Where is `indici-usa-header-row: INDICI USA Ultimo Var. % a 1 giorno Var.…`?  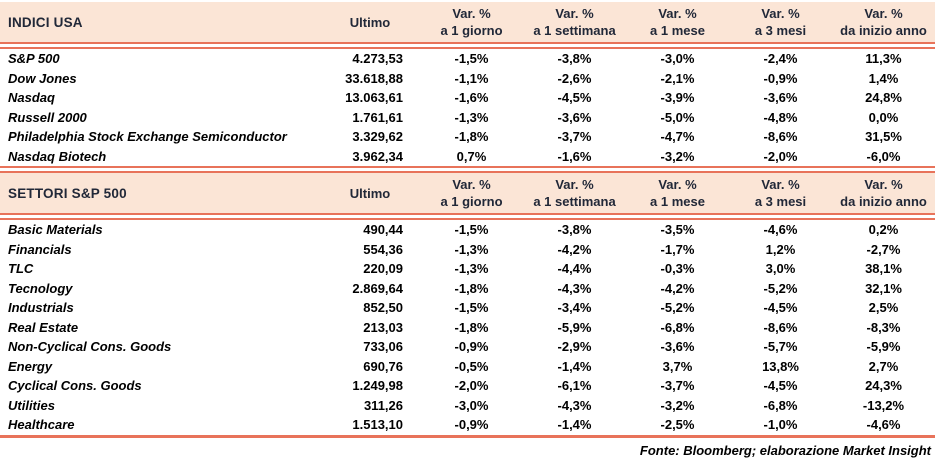 indici-usa-header-row: INDICI USA Ultimo Var. % a 1 giorno Var.… is located at coordinates (467, 22).